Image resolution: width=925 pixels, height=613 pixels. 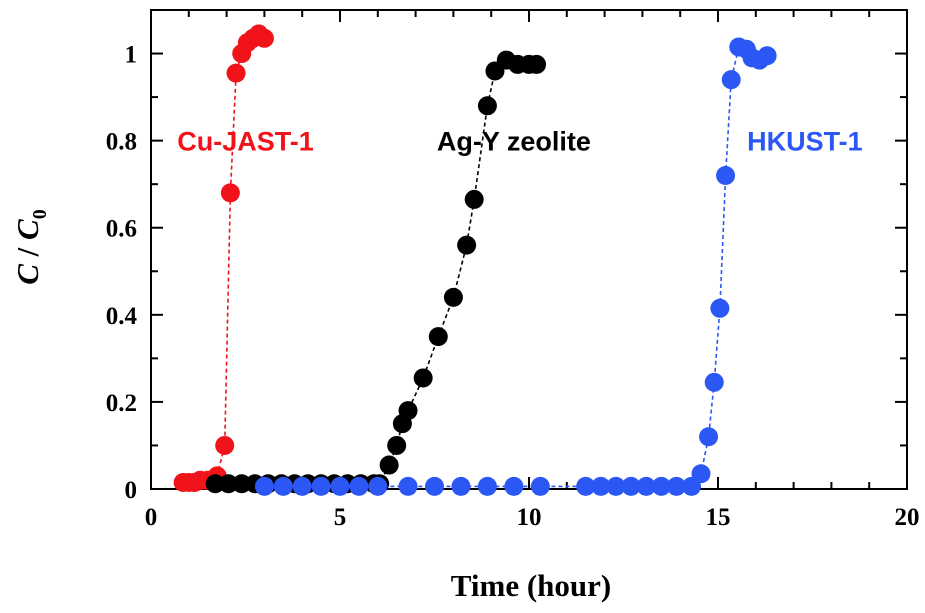 I want to click on x-tick-label: 20, so click(x=907, y=517).